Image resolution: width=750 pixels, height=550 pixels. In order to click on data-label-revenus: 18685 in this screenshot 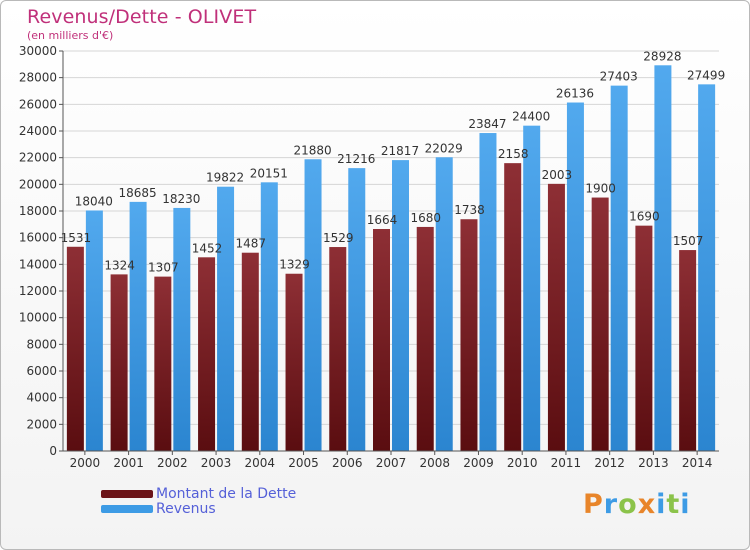, I will do `click(138, 193)`.